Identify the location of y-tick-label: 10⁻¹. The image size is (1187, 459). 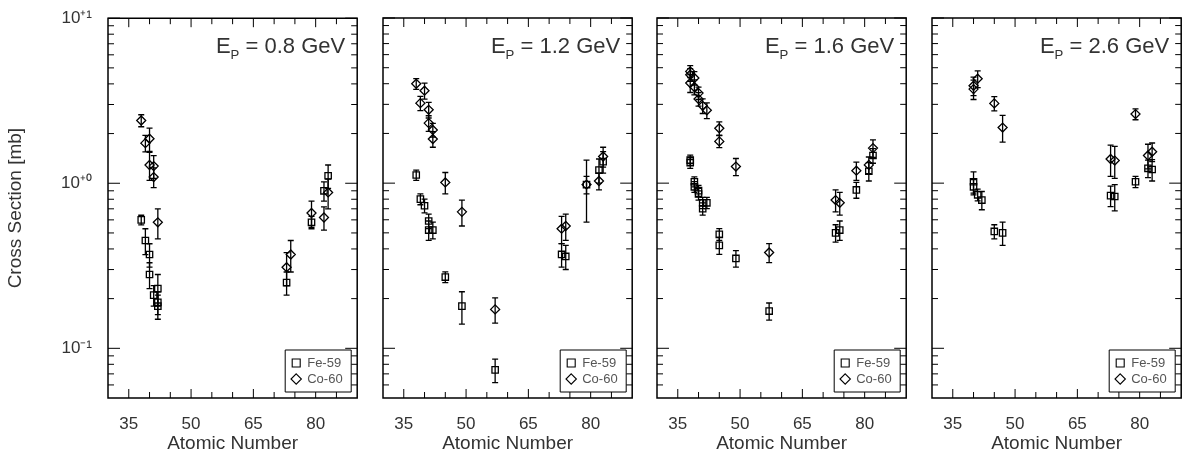
(77, 347).